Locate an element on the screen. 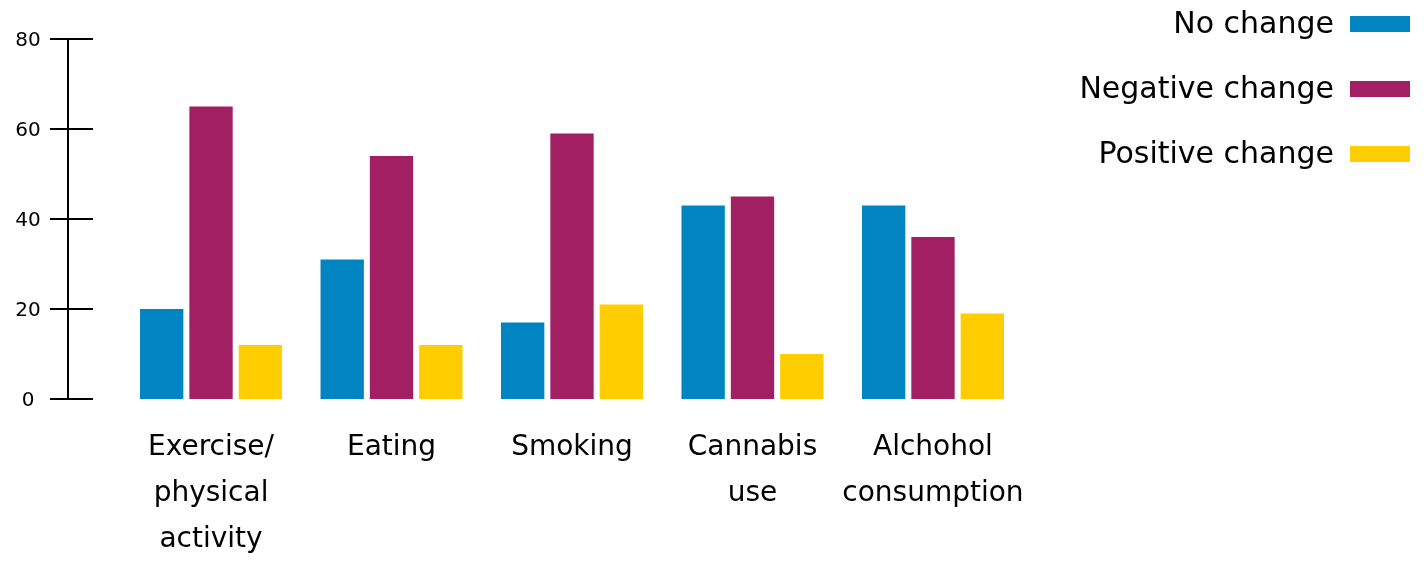 This screenshot has height=565, width=1426. legend-label: No change is located at coordinates (1253, 22).